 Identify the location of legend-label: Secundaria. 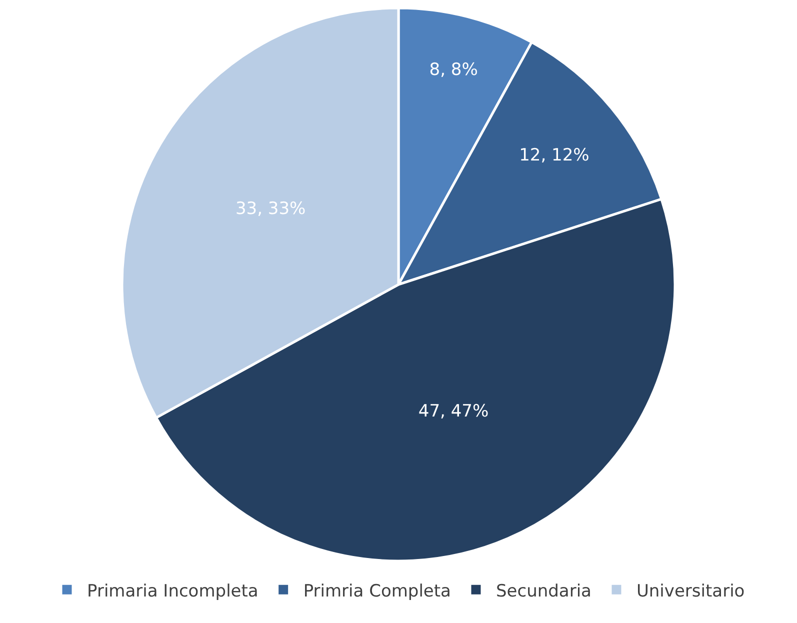
(544, 591).